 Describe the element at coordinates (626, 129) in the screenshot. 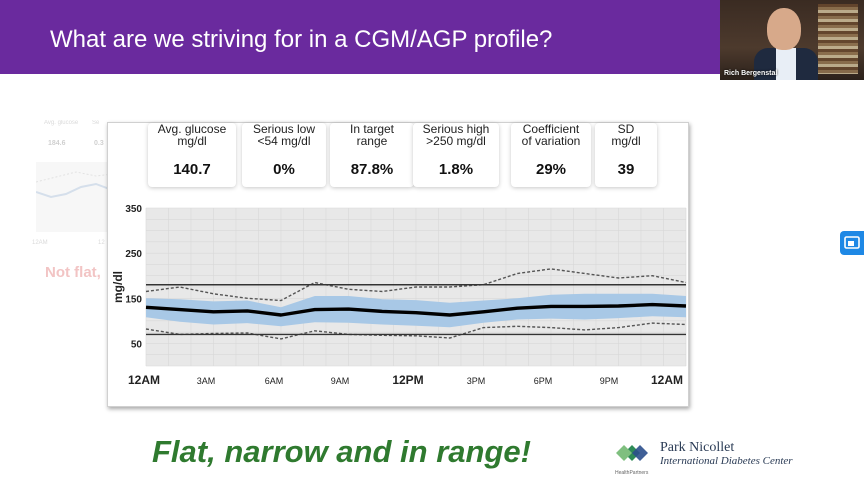

I see `stat-sd-label-1: SD` at that location.